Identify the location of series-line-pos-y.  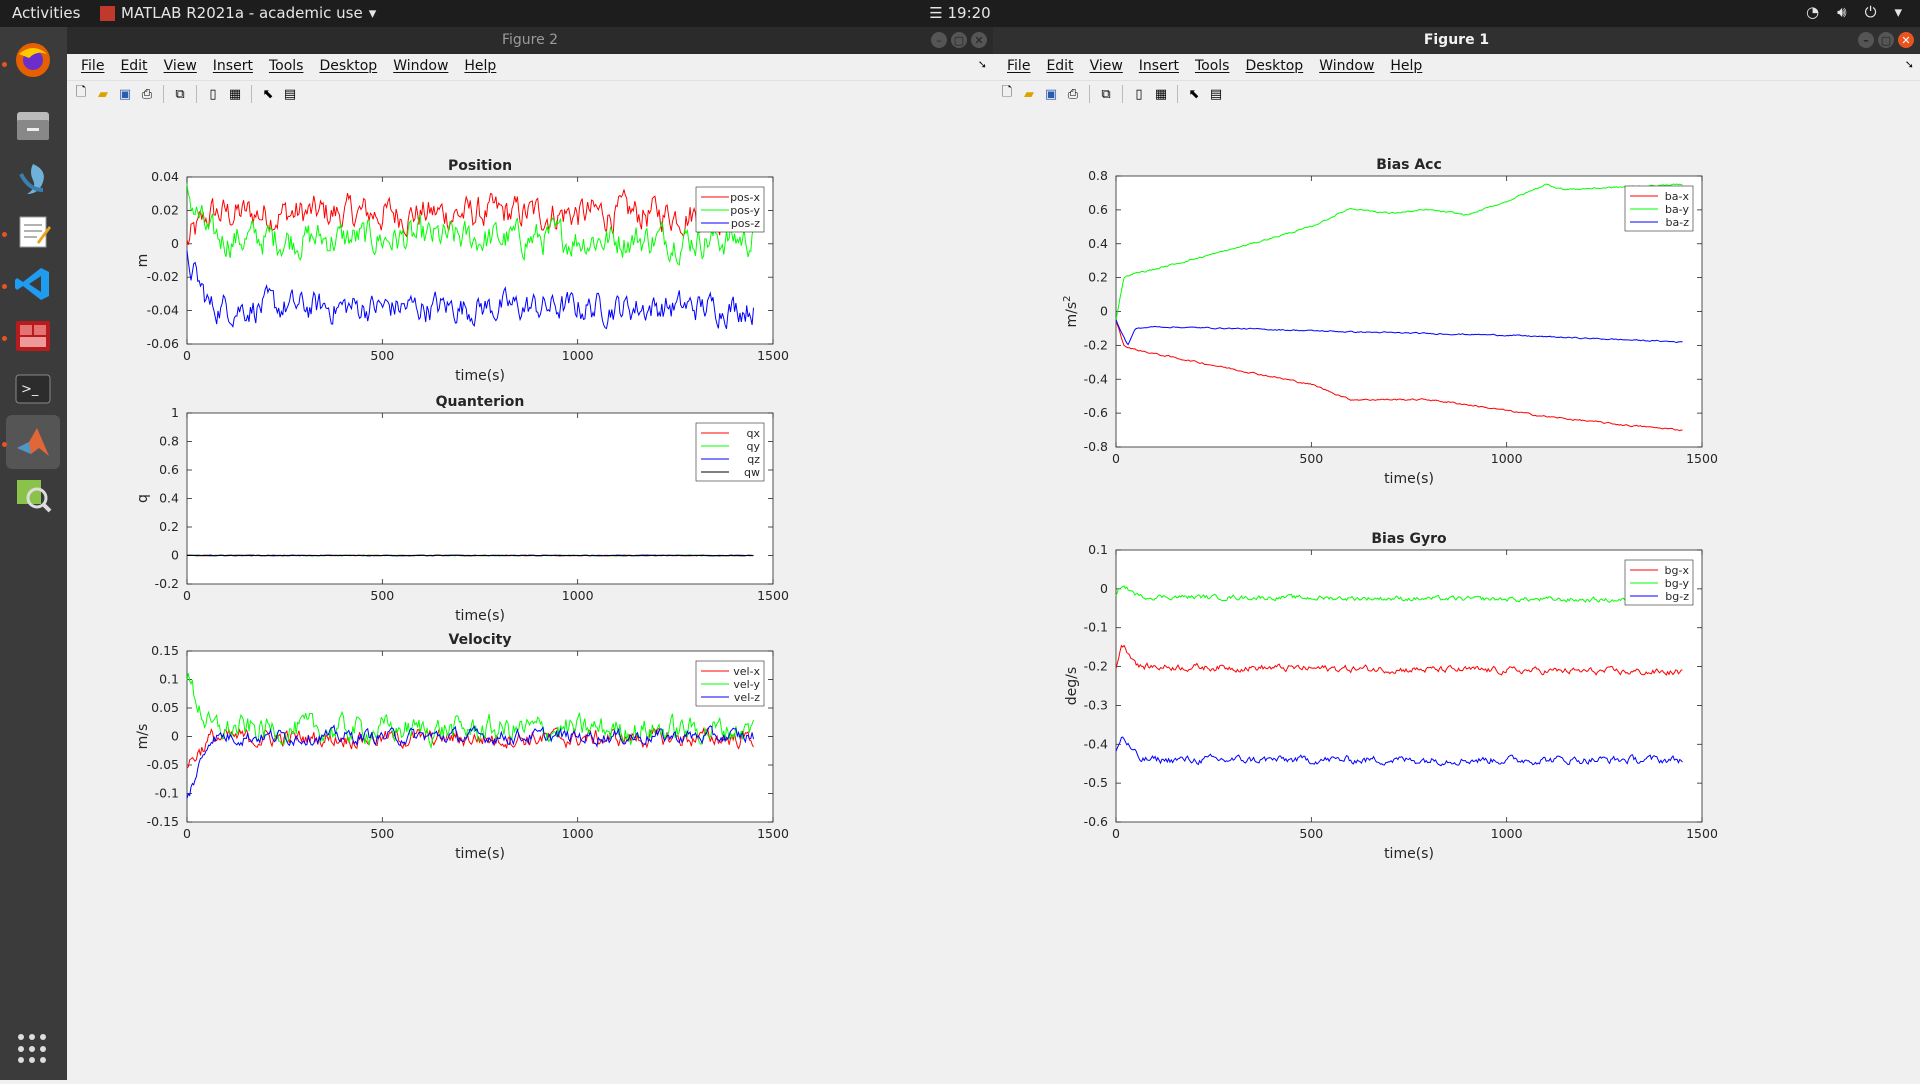
(470, 224).